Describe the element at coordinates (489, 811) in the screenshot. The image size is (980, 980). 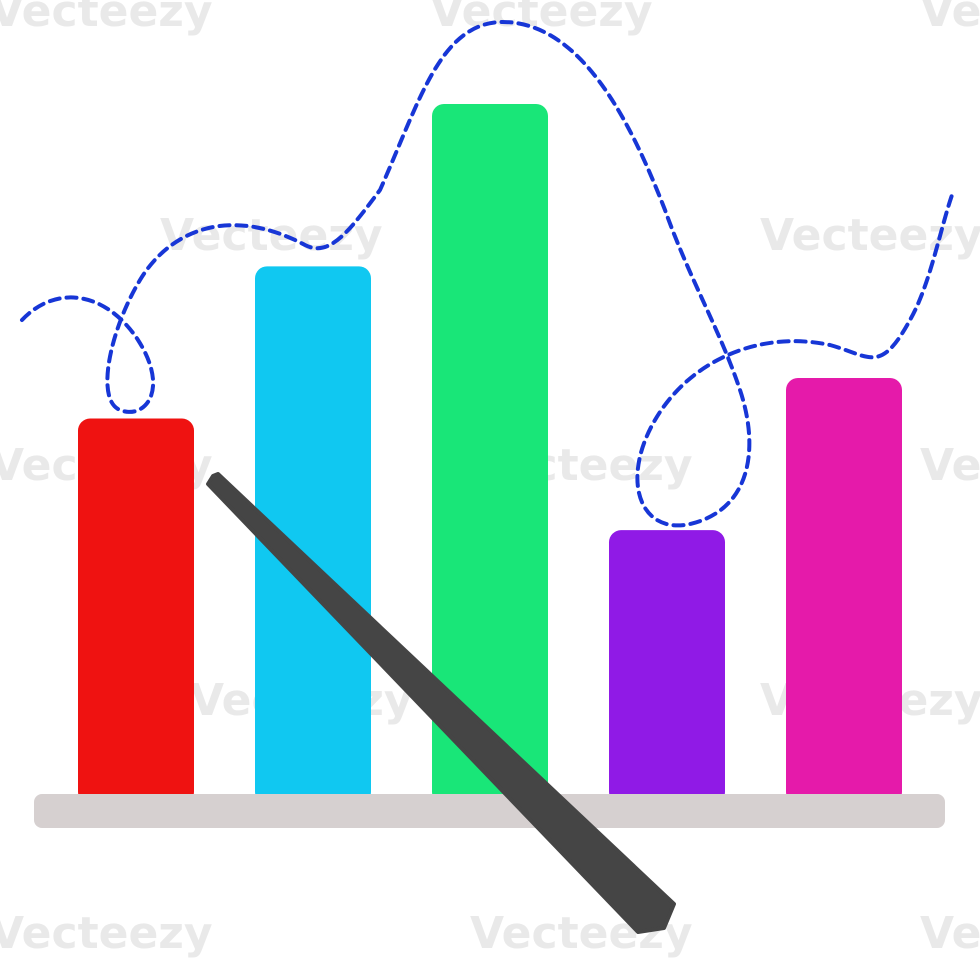
I see `chart-baseline` at that location.